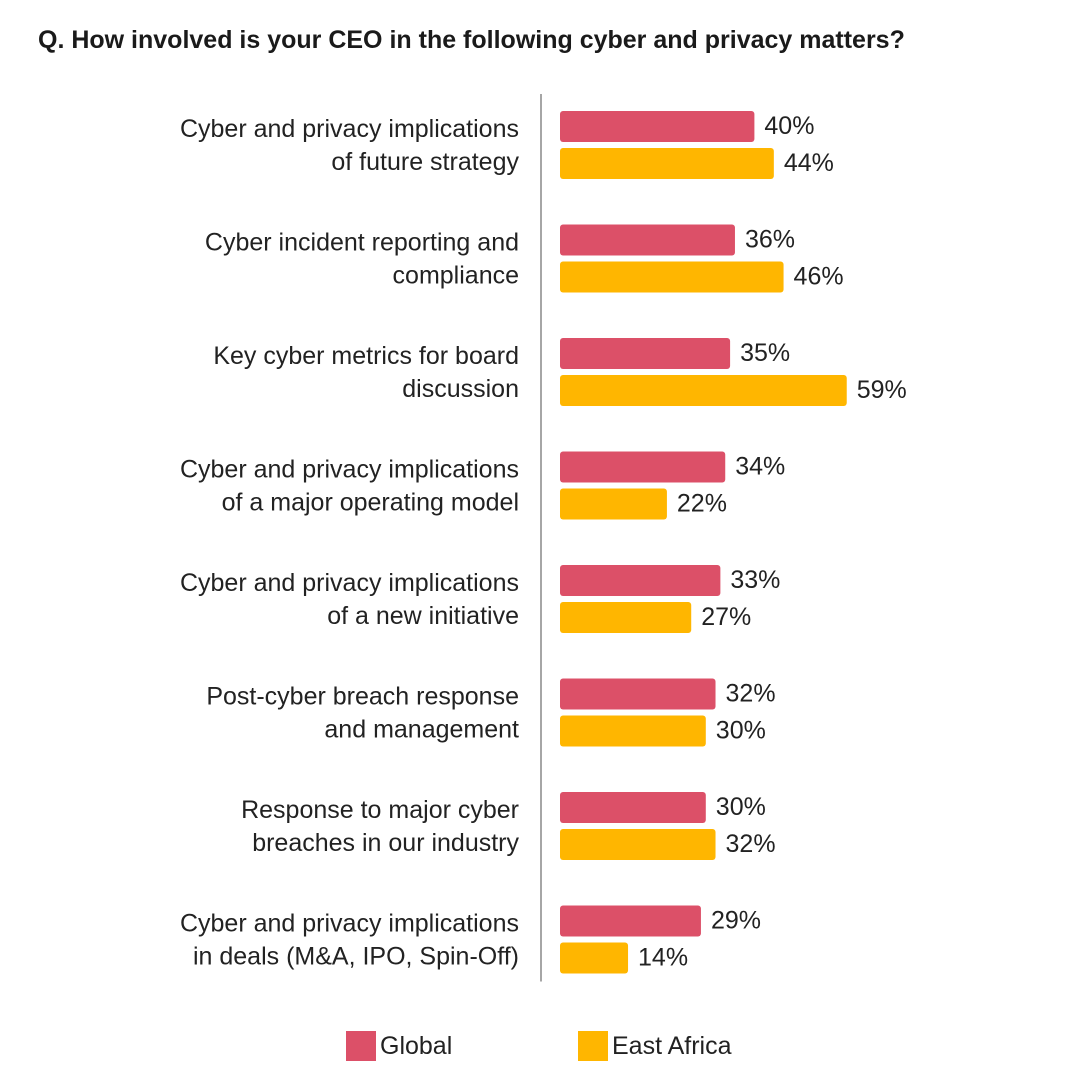 This screenshot has width=1080, height=1080. What do you see at coordinates (770, 240) in the screenshot?
I see `data-label-global: 36%` at bounding box center [770, 240].